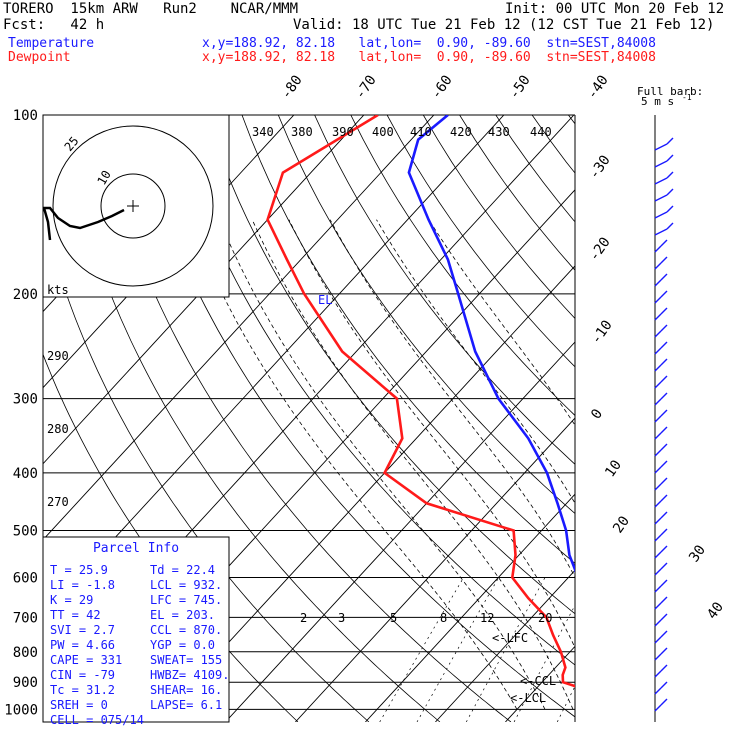  I want to click on theta-label: 290, so click(58, 356).